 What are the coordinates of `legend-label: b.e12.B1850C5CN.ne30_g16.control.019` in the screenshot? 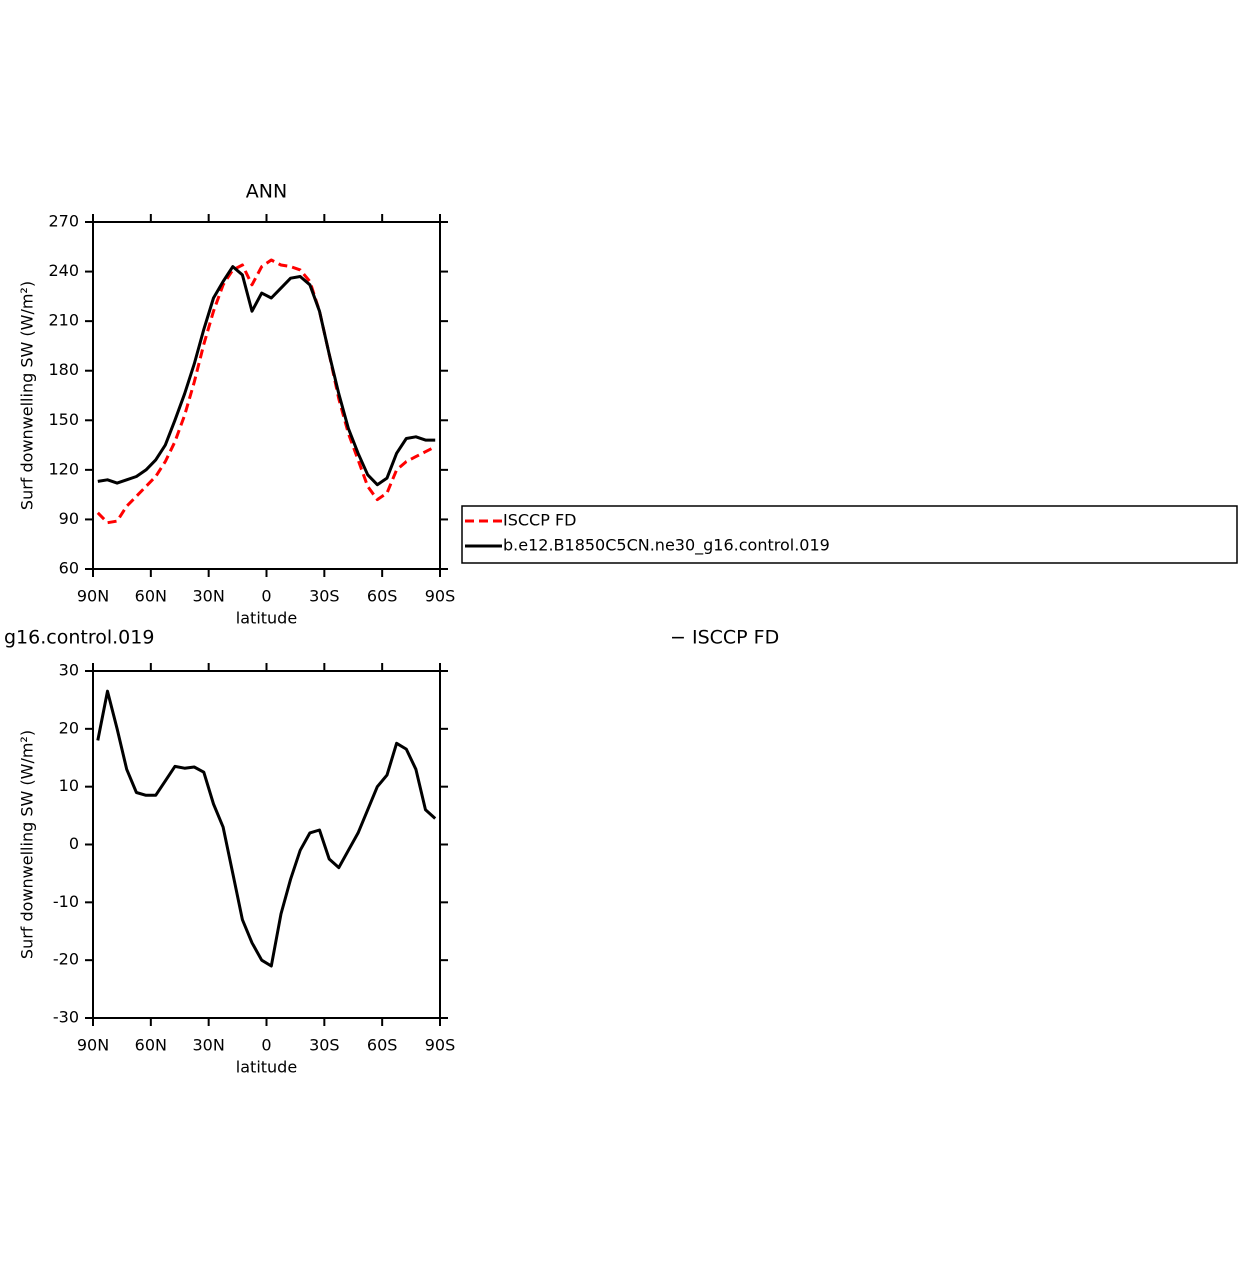 It's located at (666, 546).